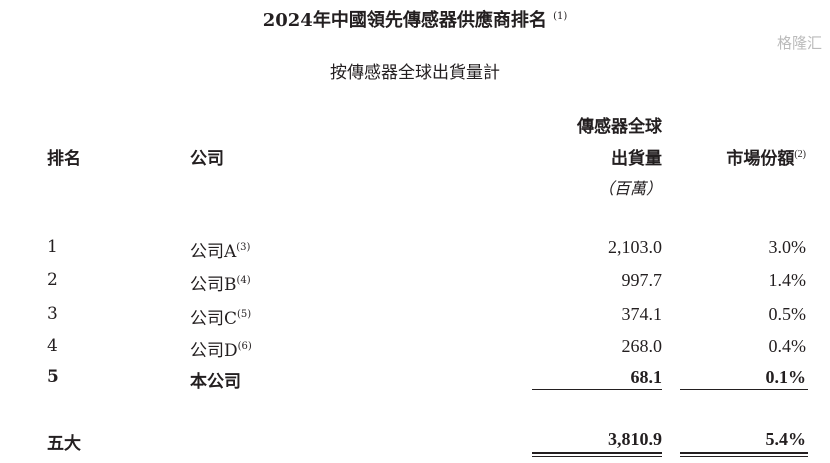  Describe the element at coordinates (646, 377) in the screenshot. I see `shipments: 68.1` at that location.